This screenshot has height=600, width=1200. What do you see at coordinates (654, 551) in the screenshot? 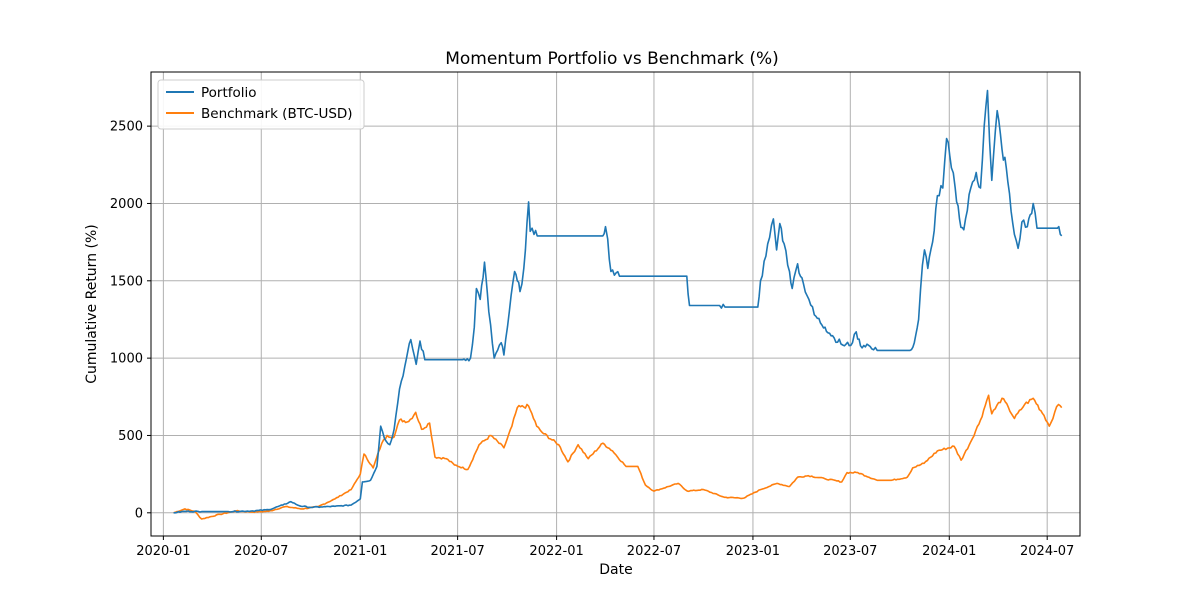
I see `x-tick-label: 2022-07` at bounding box center [654, 551].